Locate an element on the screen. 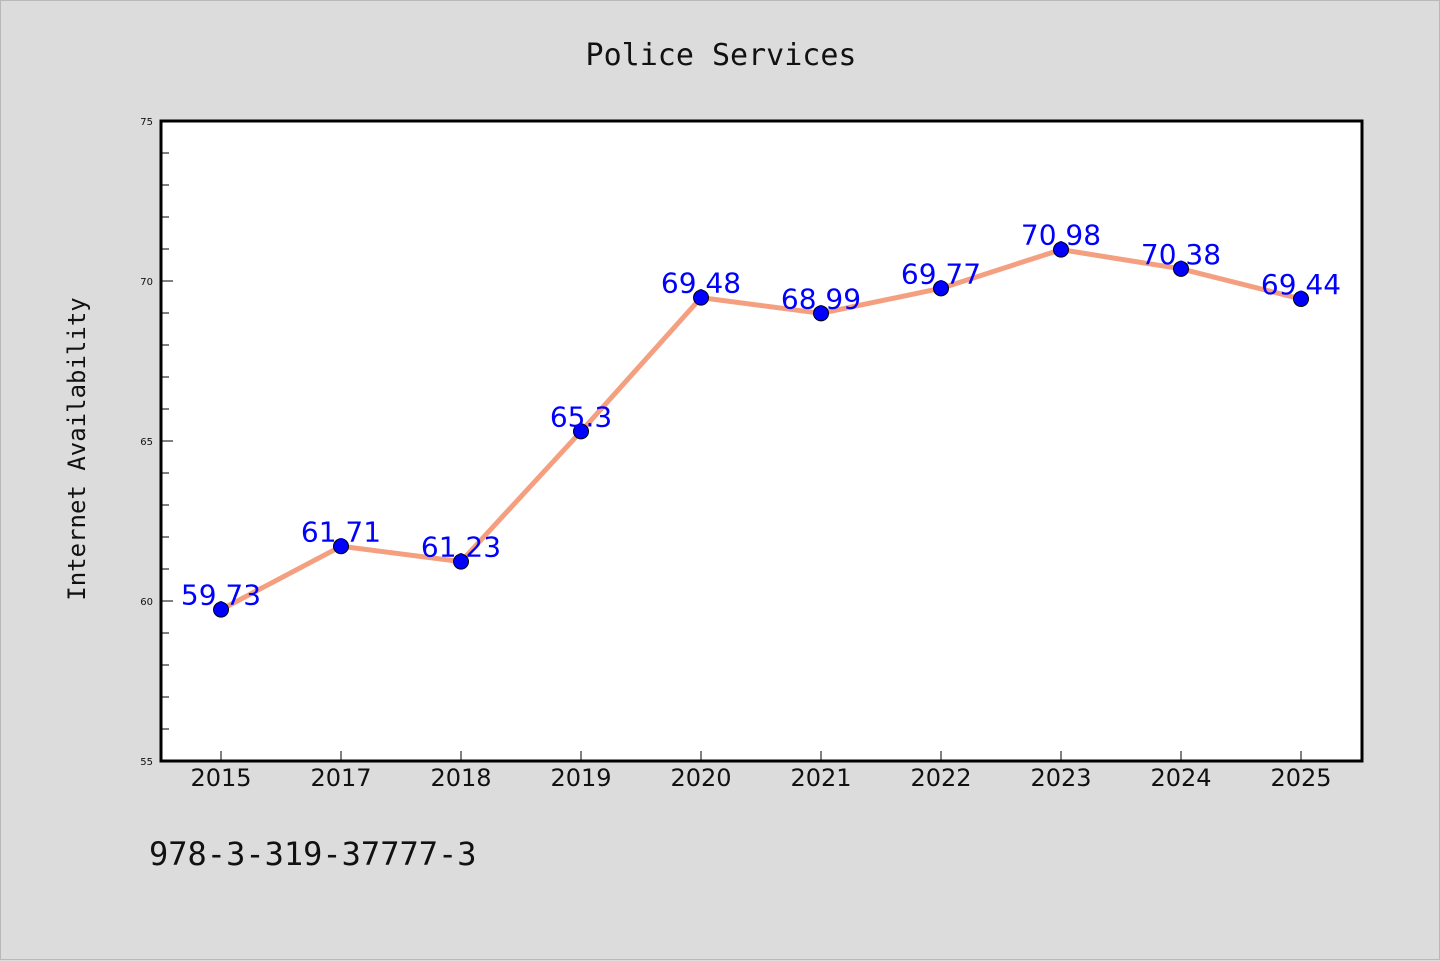 This screenshot has height=961, width=1440. x-tick-label: 2020 is located at coordinates (700, 778).